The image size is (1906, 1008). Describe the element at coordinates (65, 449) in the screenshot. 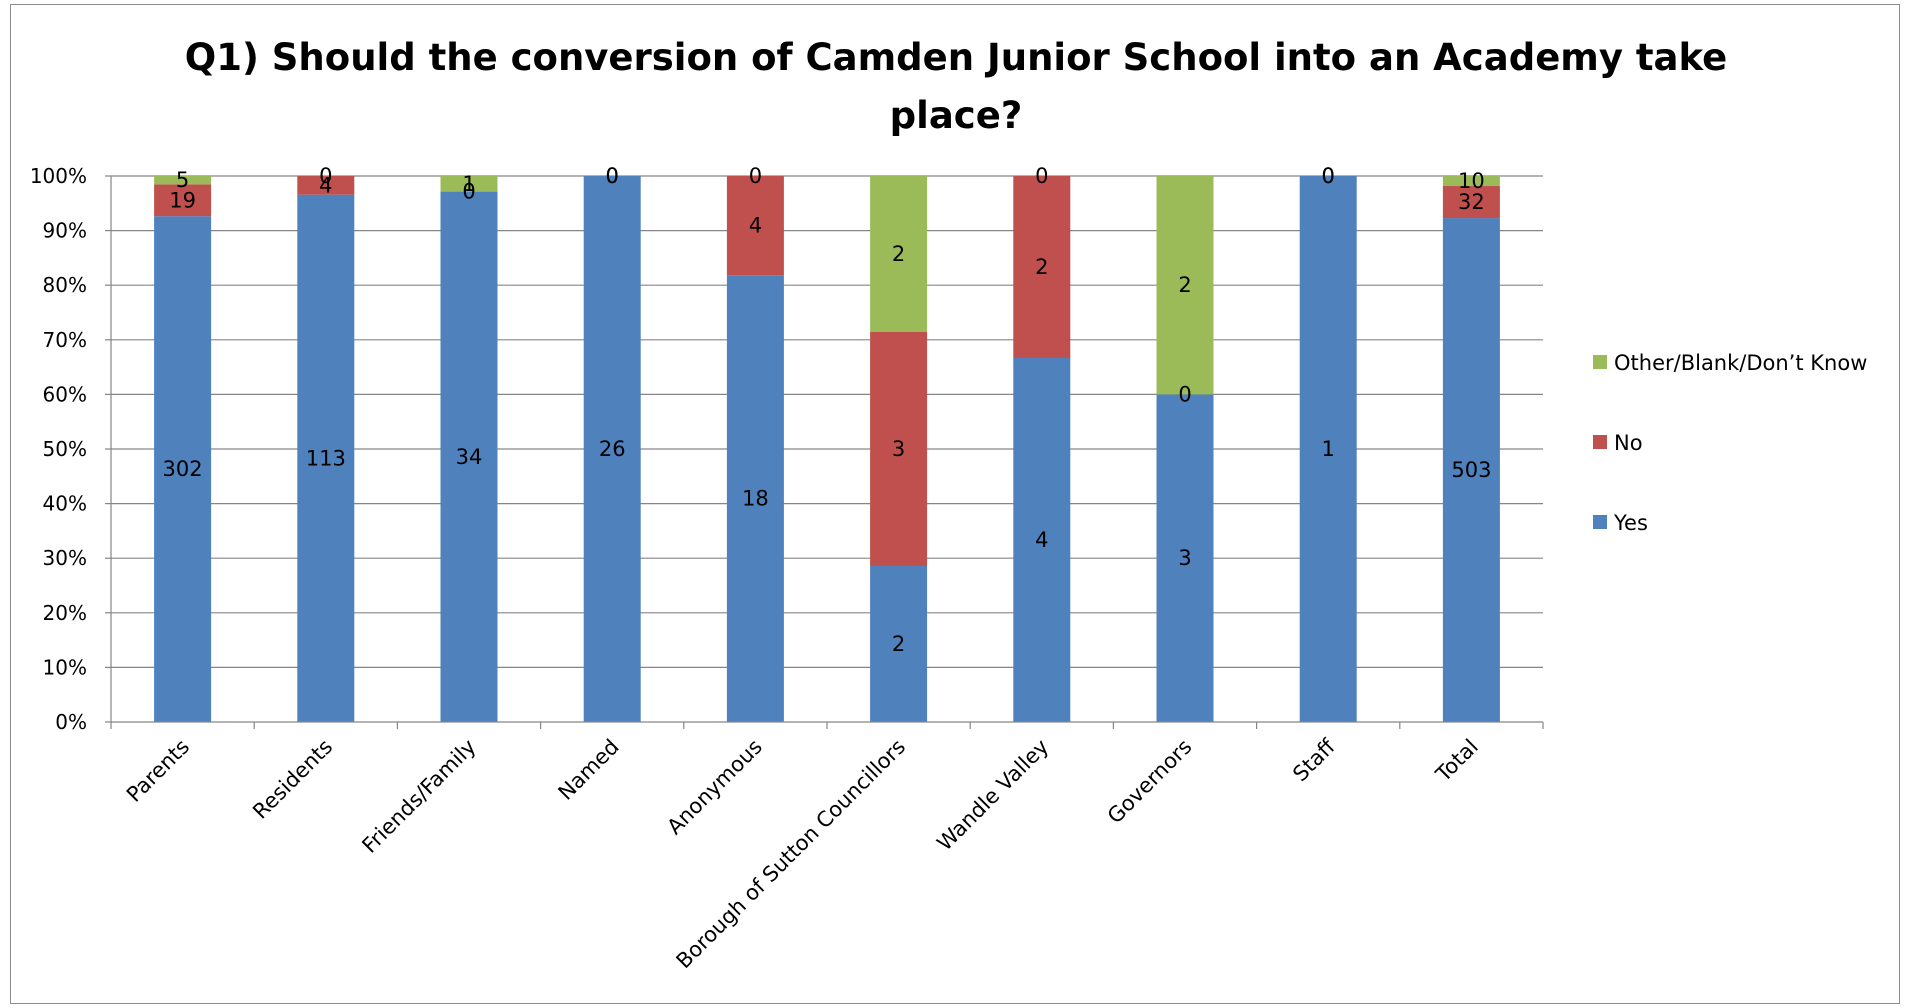

I see `y-tick-label: 50%` at that location.